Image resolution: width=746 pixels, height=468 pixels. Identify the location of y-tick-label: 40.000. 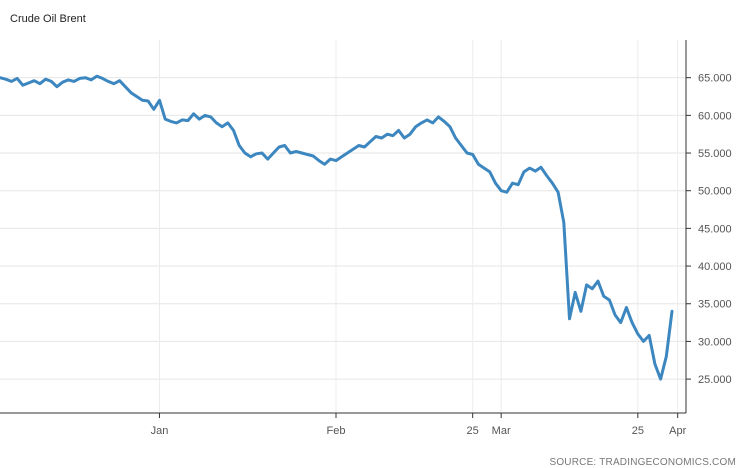
(715, 267).